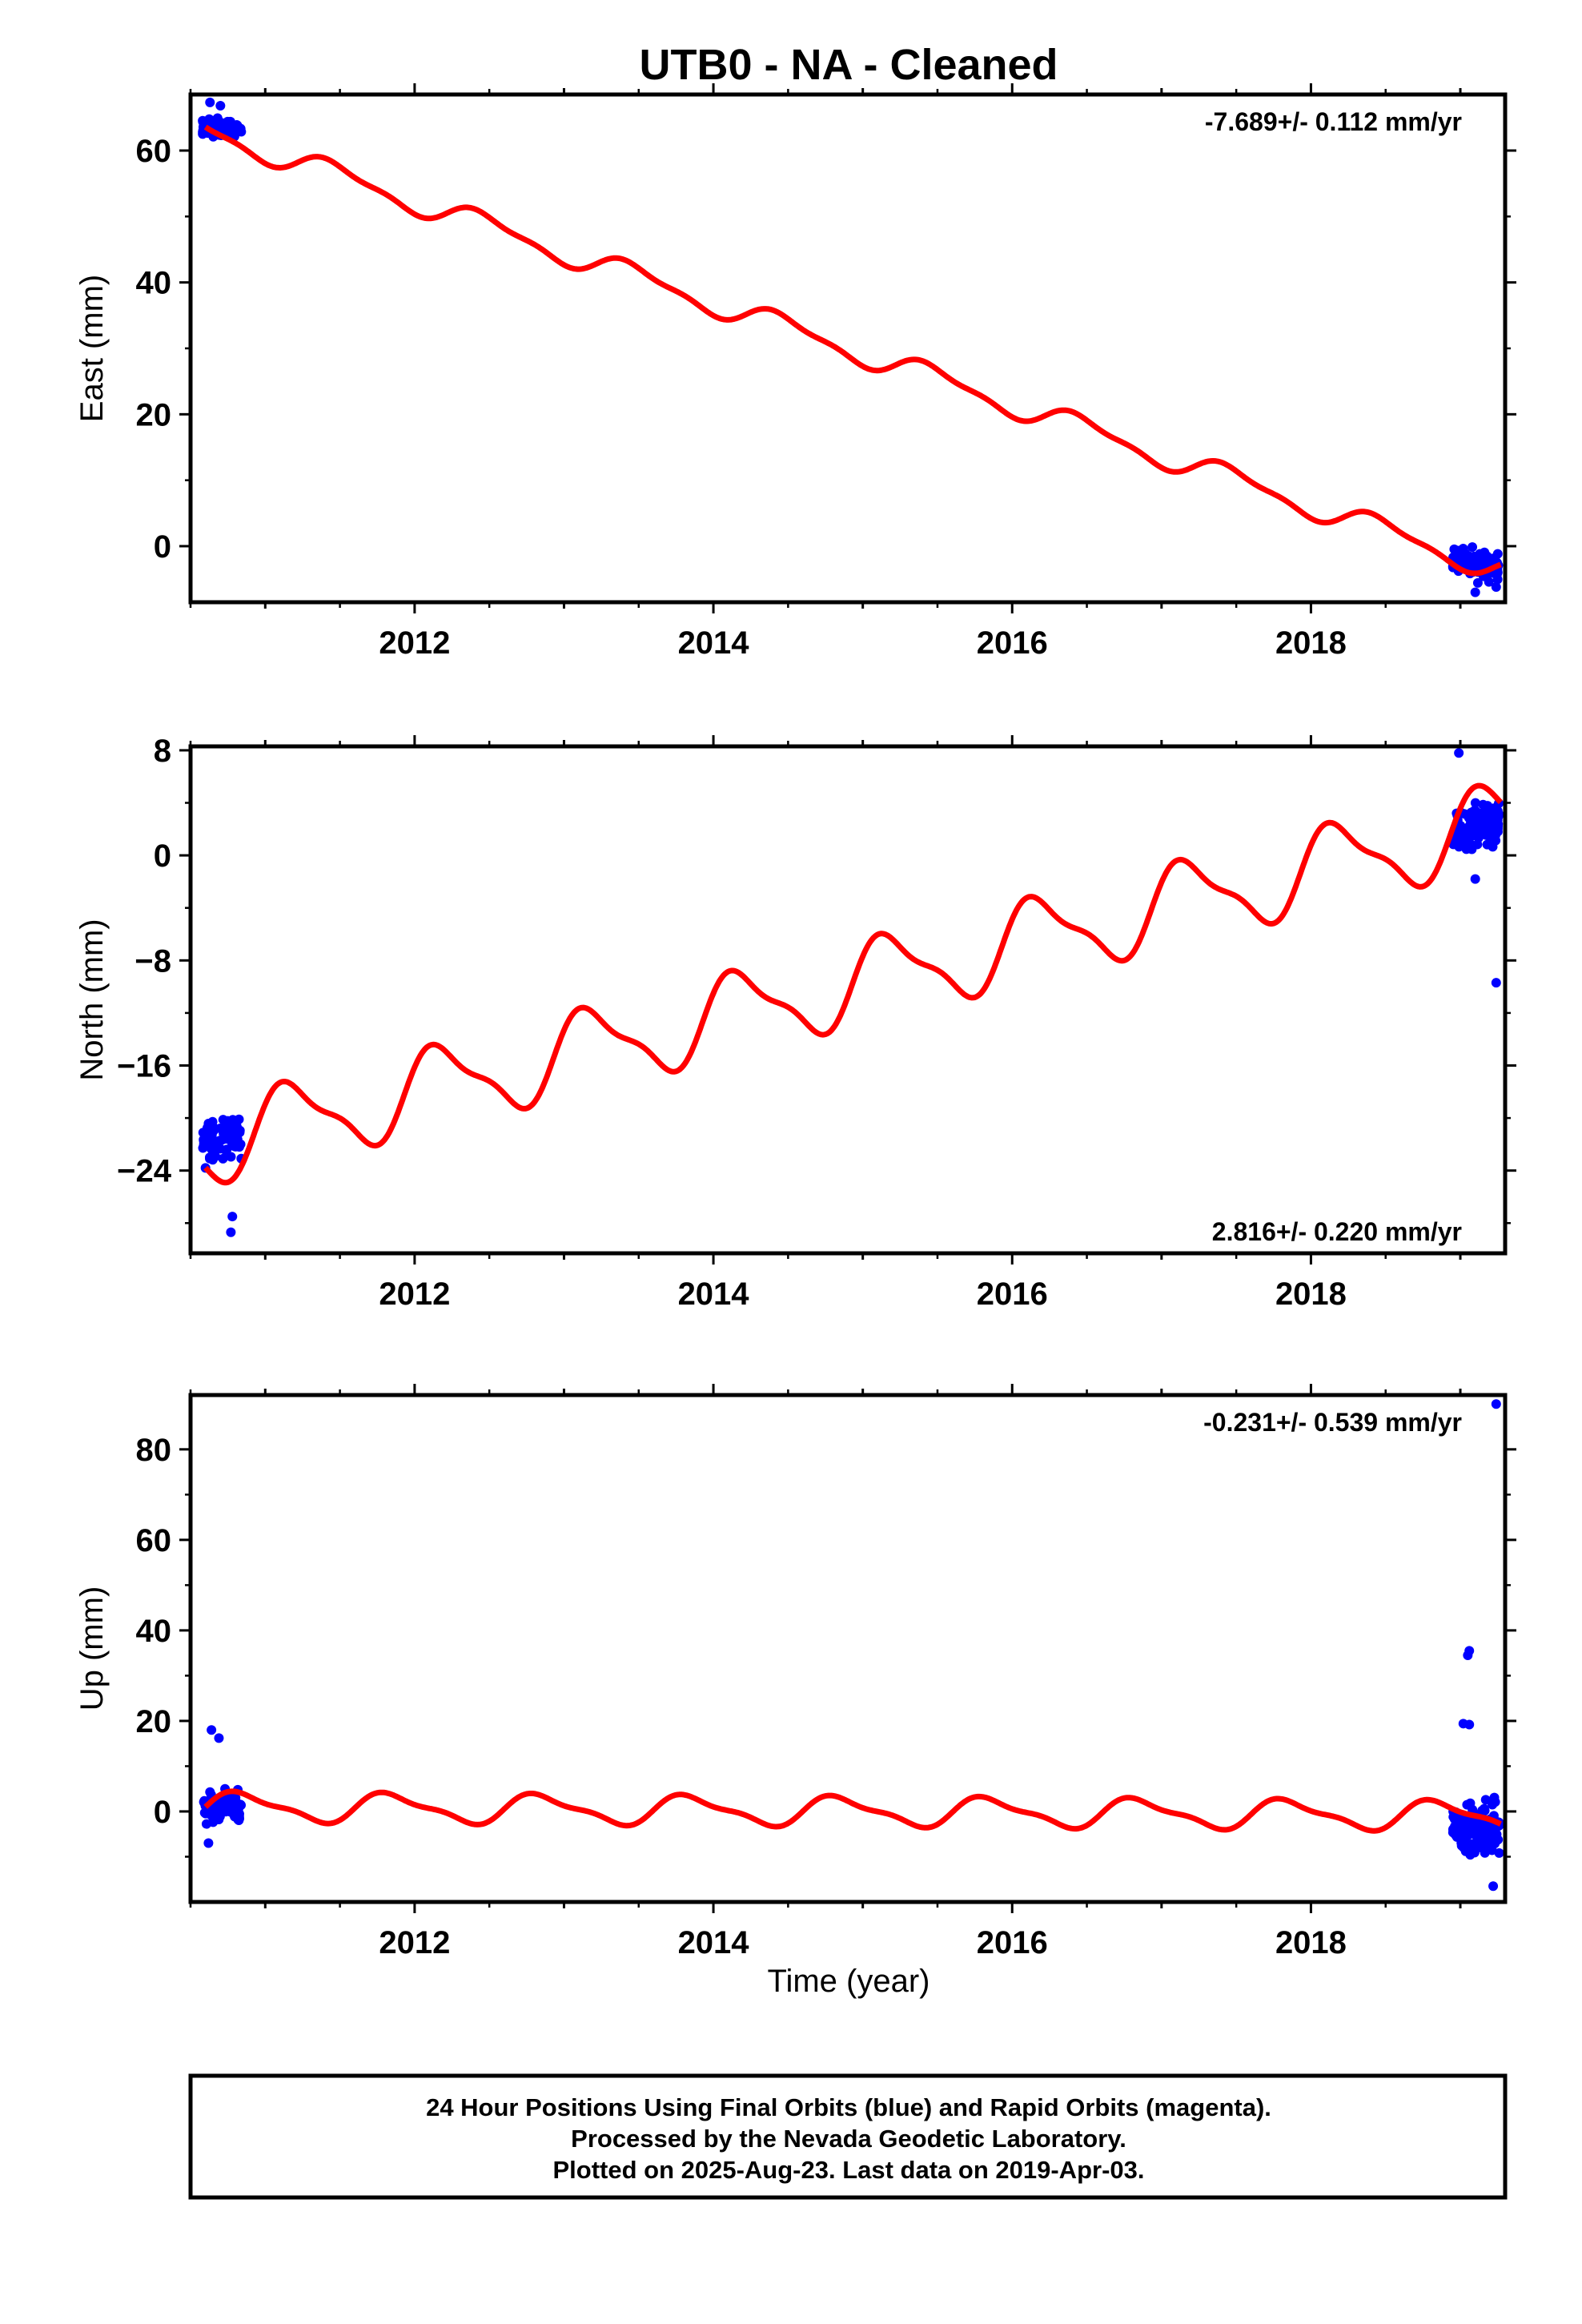 The image size is (1582, 2324). What do you see at coordinates (415, 643) in the screenshot?
I see `east-x-tick-label-2012: 2012` at bounding box center [415, 643].